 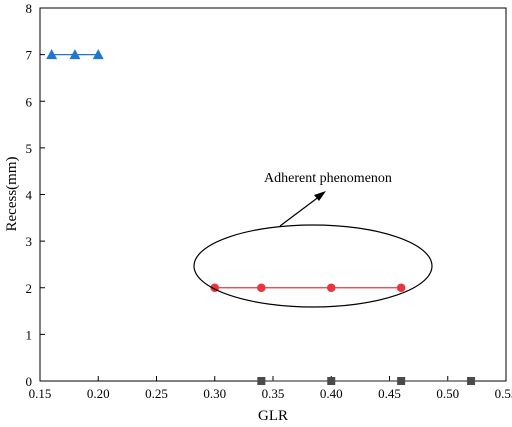 I want to click on annotation-arrow, so click(x=300, y=211).